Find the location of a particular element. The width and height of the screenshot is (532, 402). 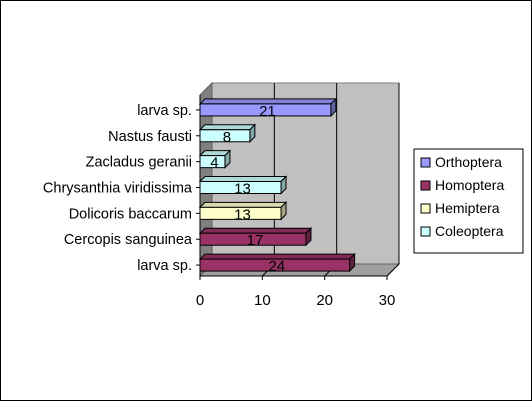

category-label: Nastus fausti is located at coordinates (150, 137).